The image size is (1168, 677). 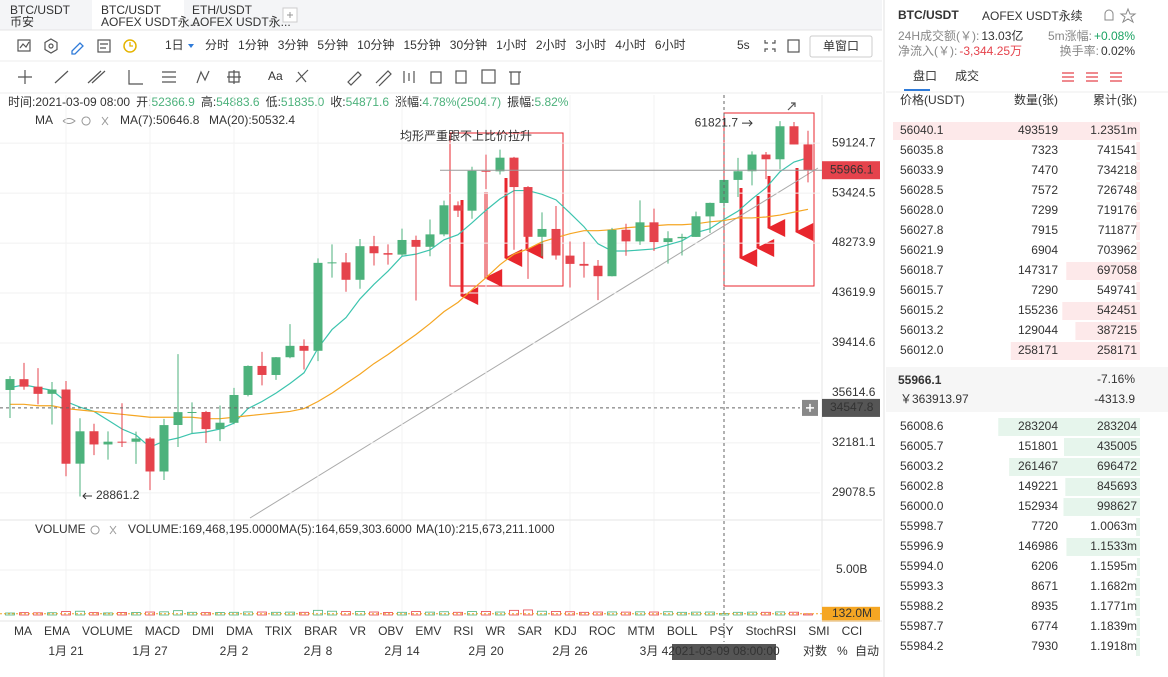 I want to click on volume-ma5: MA(5):164,659,303.6000, so click(x=345, y=529).